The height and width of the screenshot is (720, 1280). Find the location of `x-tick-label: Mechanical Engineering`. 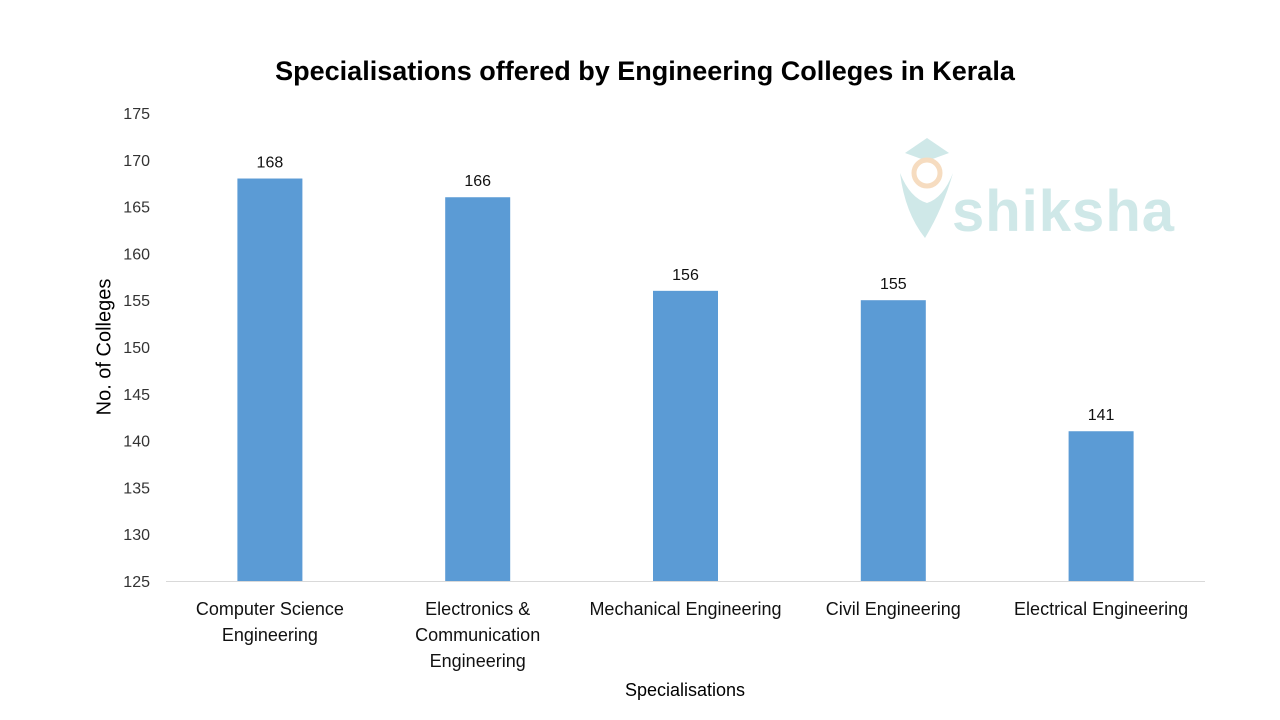

x-tick-label: Mechanical Engineering is located at coordinates (685, 609).